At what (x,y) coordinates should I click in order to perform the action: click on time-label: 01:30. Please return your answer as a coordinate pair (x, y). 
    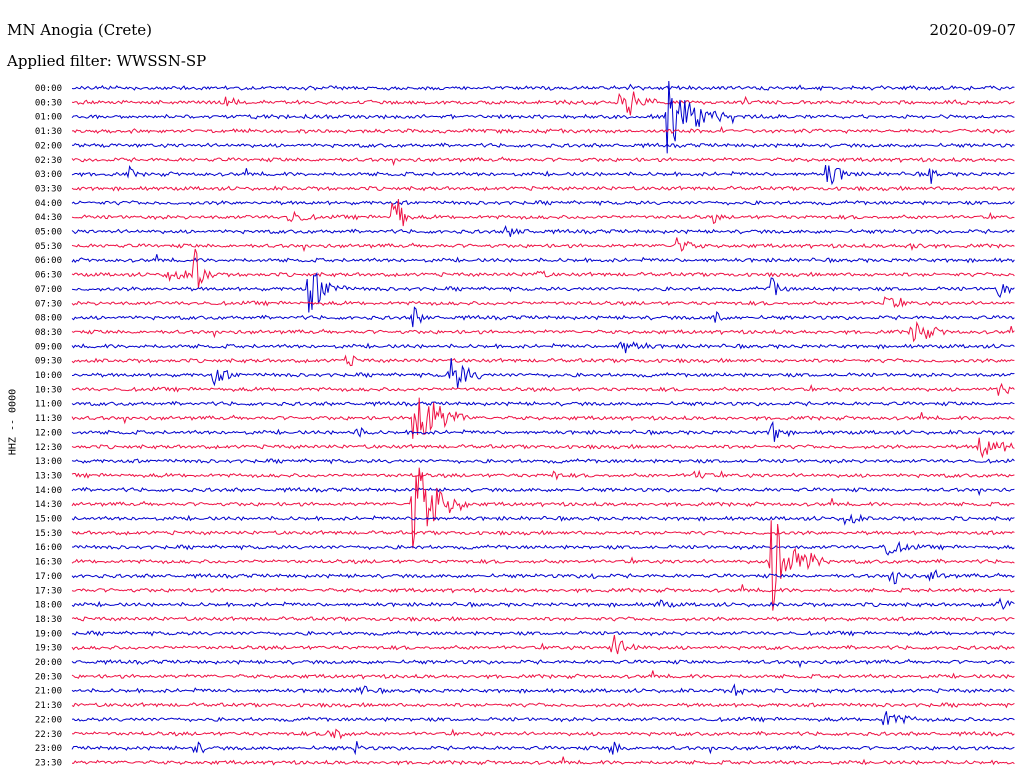
    Looking at the image, I should click on (48, 132).